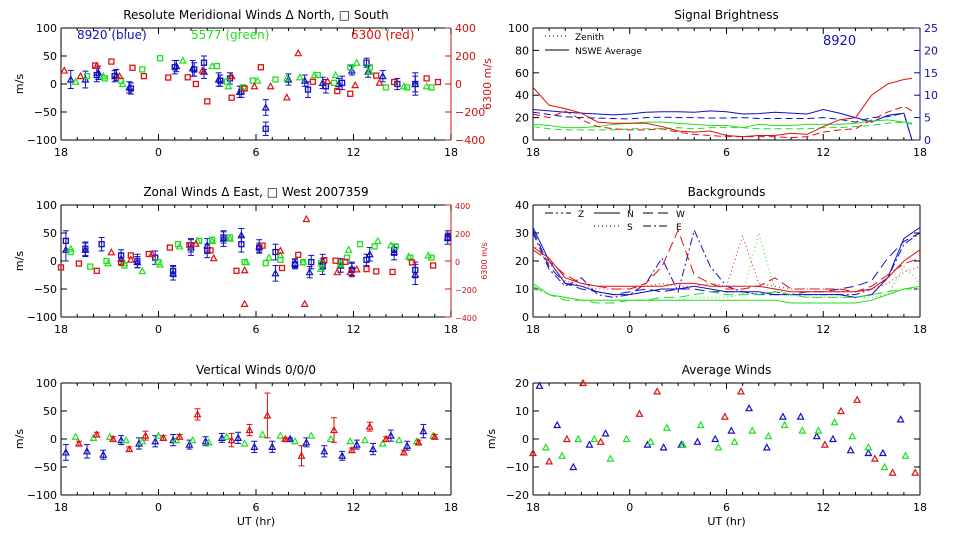  Describe the element at coordinates (931, 28) in the screenshot. I see `y-tick-label-right: 25` at that location.